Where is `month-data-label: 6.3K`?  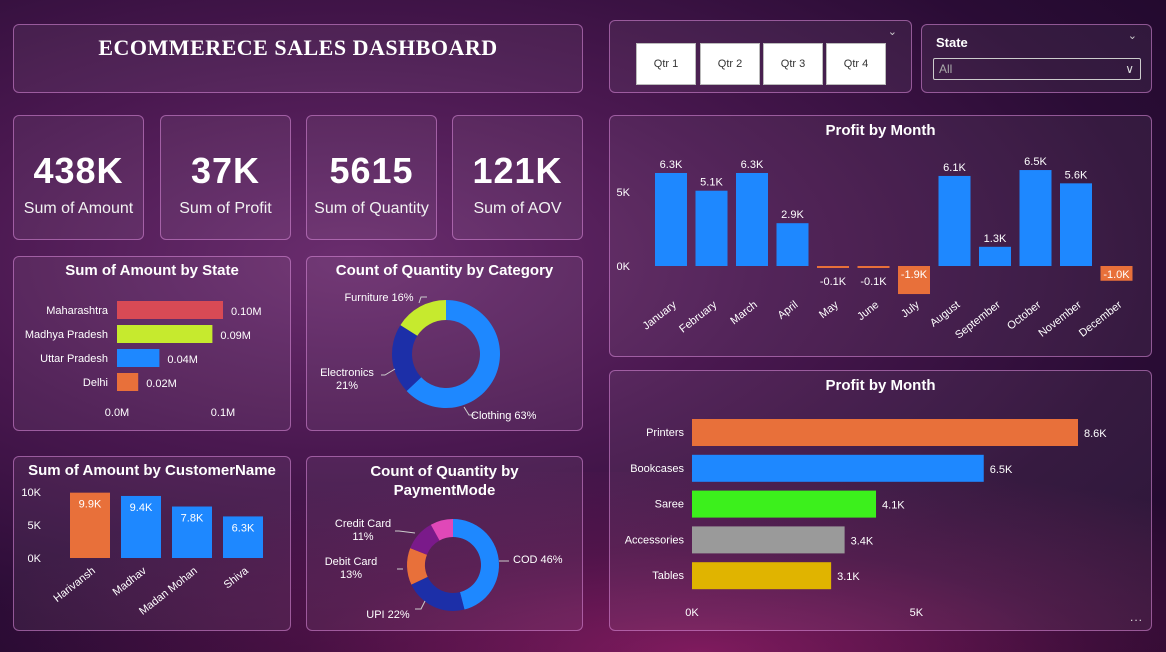
month-data-label: 6.3K is located at coordinates (671, 165).